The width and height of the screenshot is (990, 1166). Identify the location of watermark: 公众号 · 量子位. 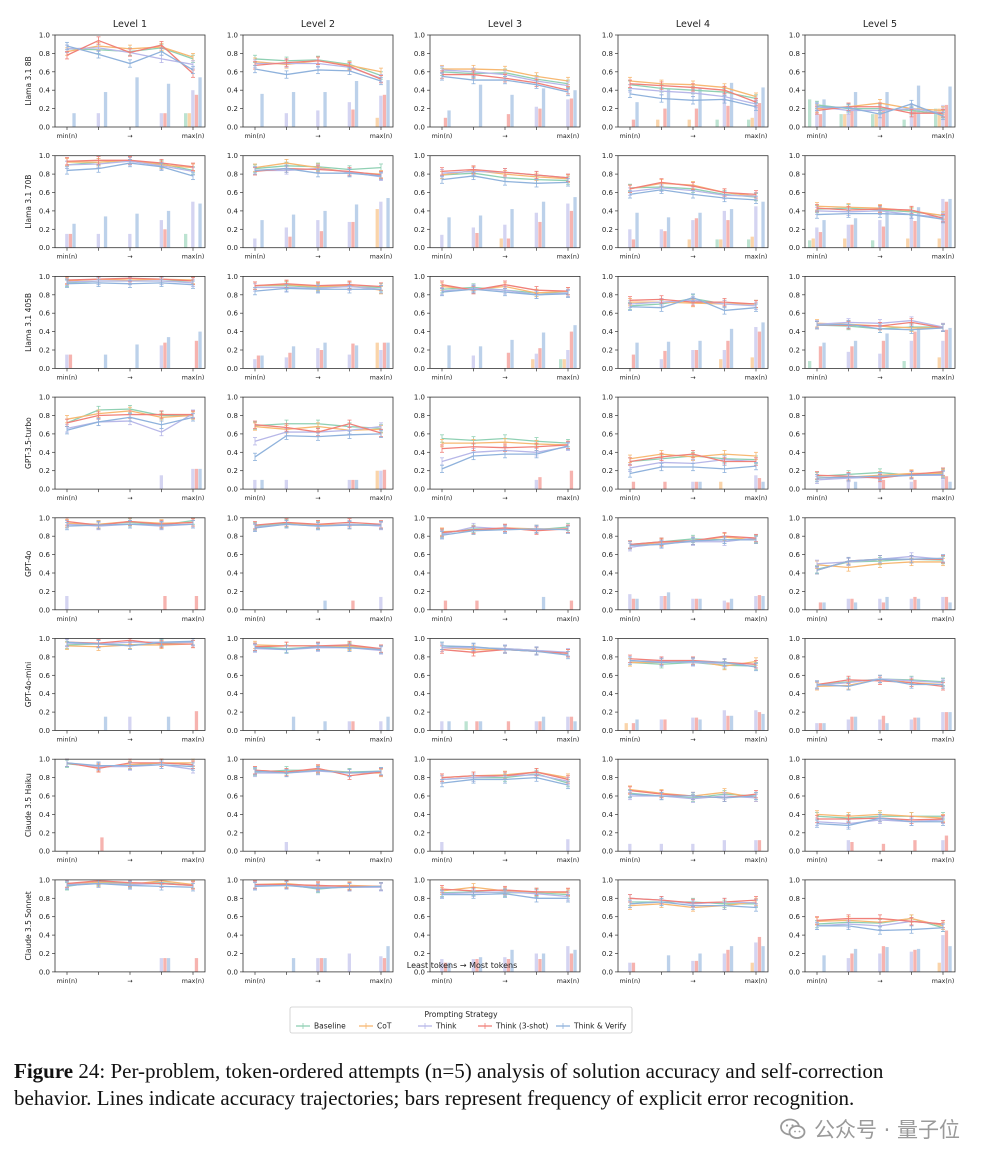
(870, 1129).